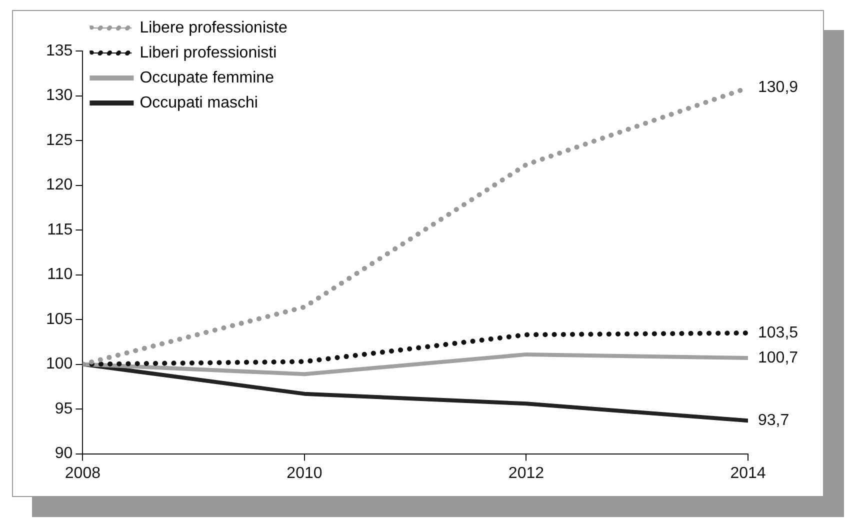 The image size is (852, 518). I want to click on legend-label: Occupati maschi, so click(199, 103).